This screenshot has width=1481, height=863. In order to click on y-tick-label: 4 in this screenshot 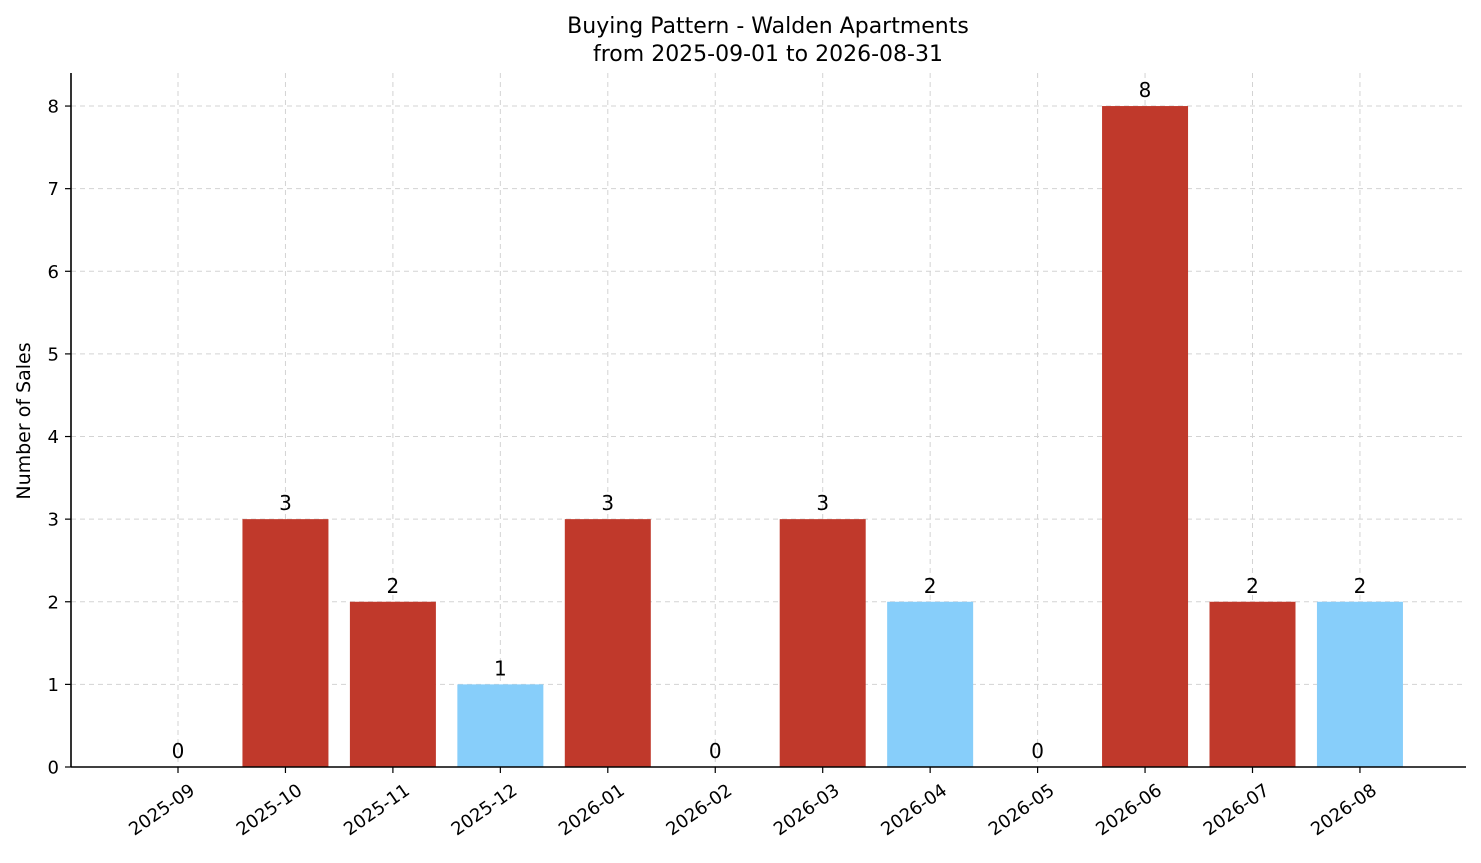, I will do `click(53, 437)`.